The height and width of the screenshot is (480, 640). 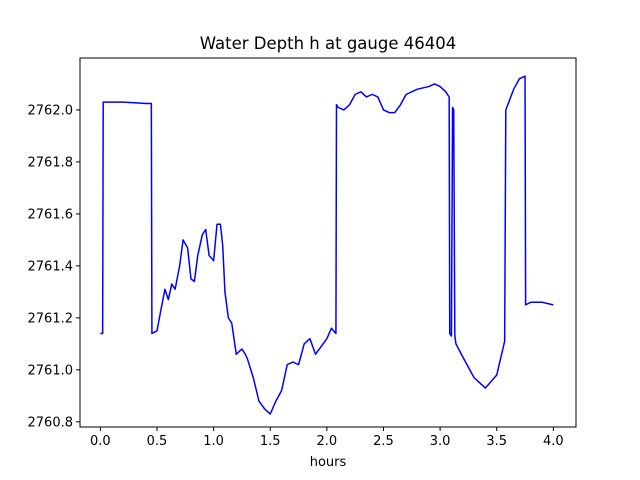 I want to click on x-tick-label: 3.5, so click(x=496, y=441).